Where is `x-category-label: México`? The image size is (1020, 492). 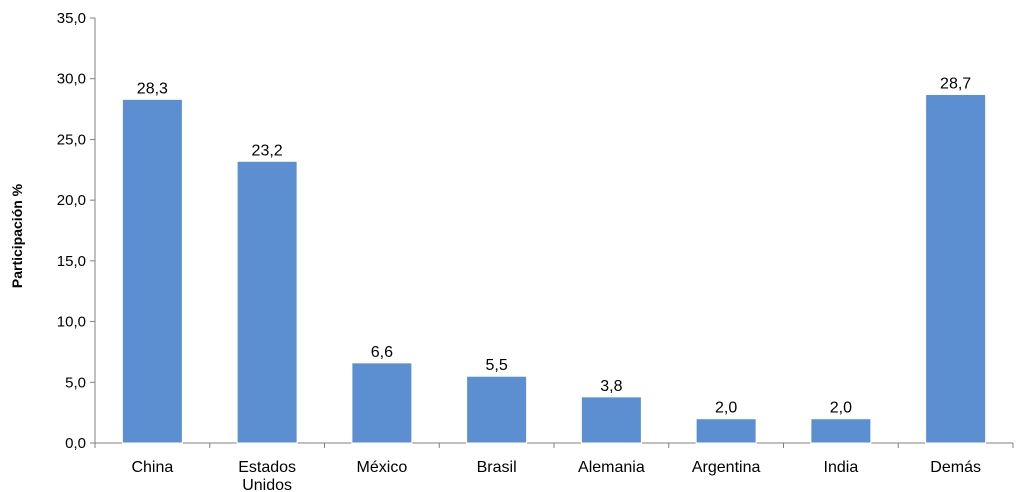
x-category-label: México is located at coordinates (382, 467).